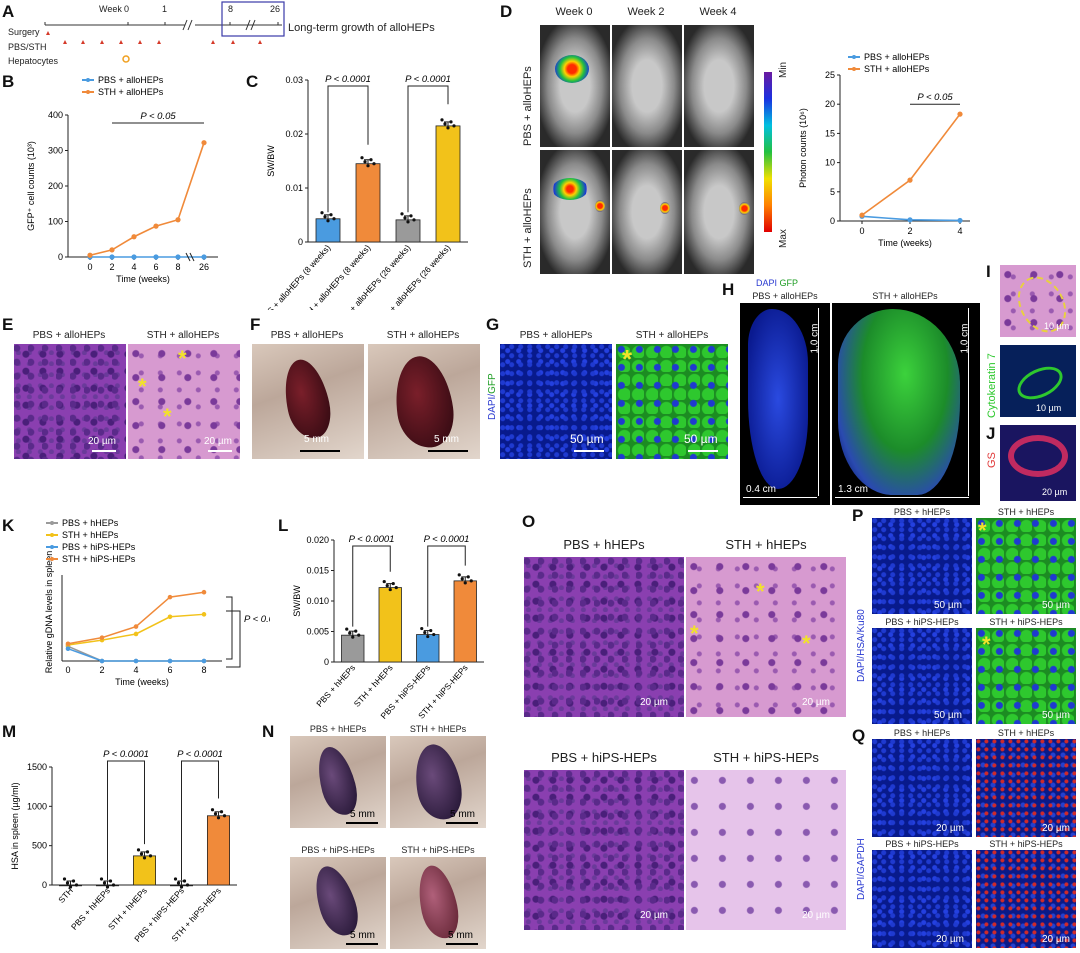  Describe the element at coordinates (338, 729) in the screenshot. I see `n-title-tl: PBS + hHEPs` at that location.